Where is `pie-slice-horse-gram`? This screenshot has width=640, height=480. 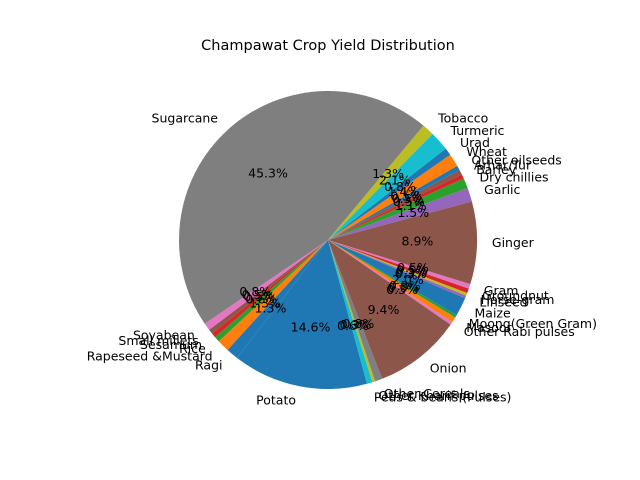
pie-slice-horse-gram is located at coordinates (398, 268).